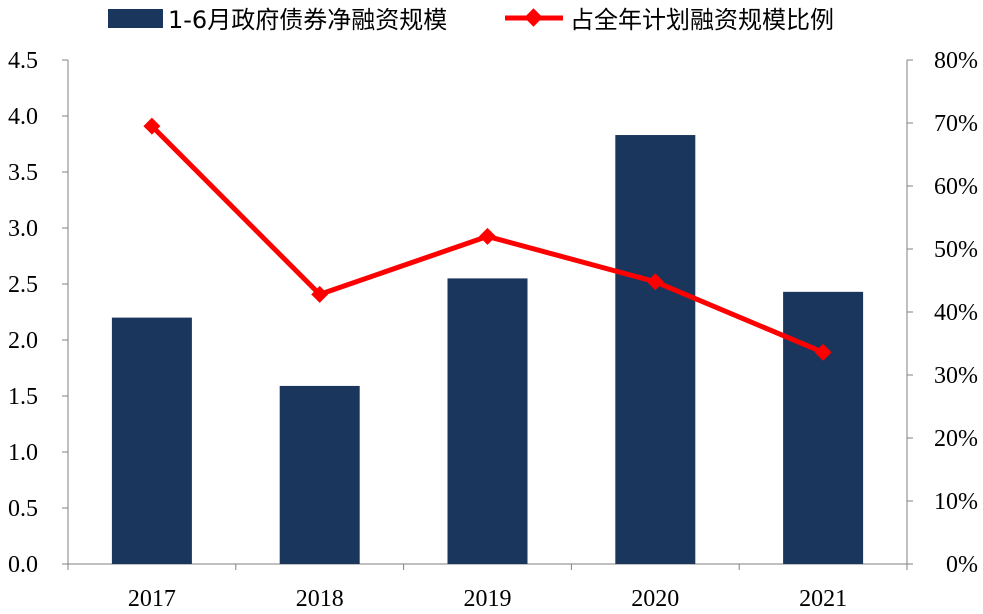 Image resolution: width=983 pixels, height=614 pixels. What do you see at coordinates (152, 599) in the screenshot?
I see `x-axis-tick-label: 2017` at bounding box center [152, 599].